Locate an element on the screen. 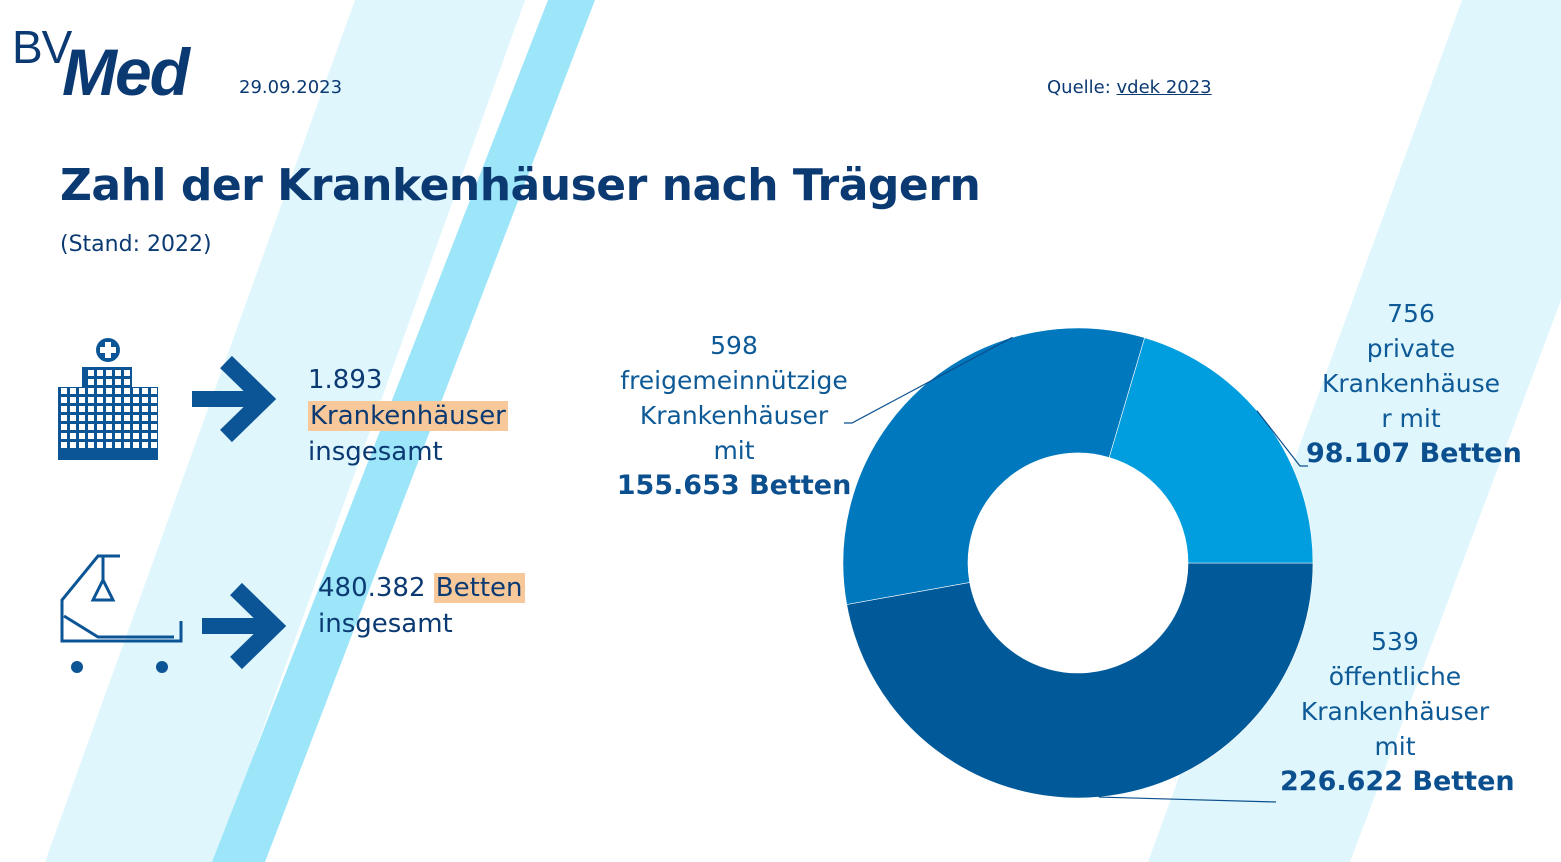  source-citation: Quelle: vdek 2023 is located at coordinates (1129, 87).